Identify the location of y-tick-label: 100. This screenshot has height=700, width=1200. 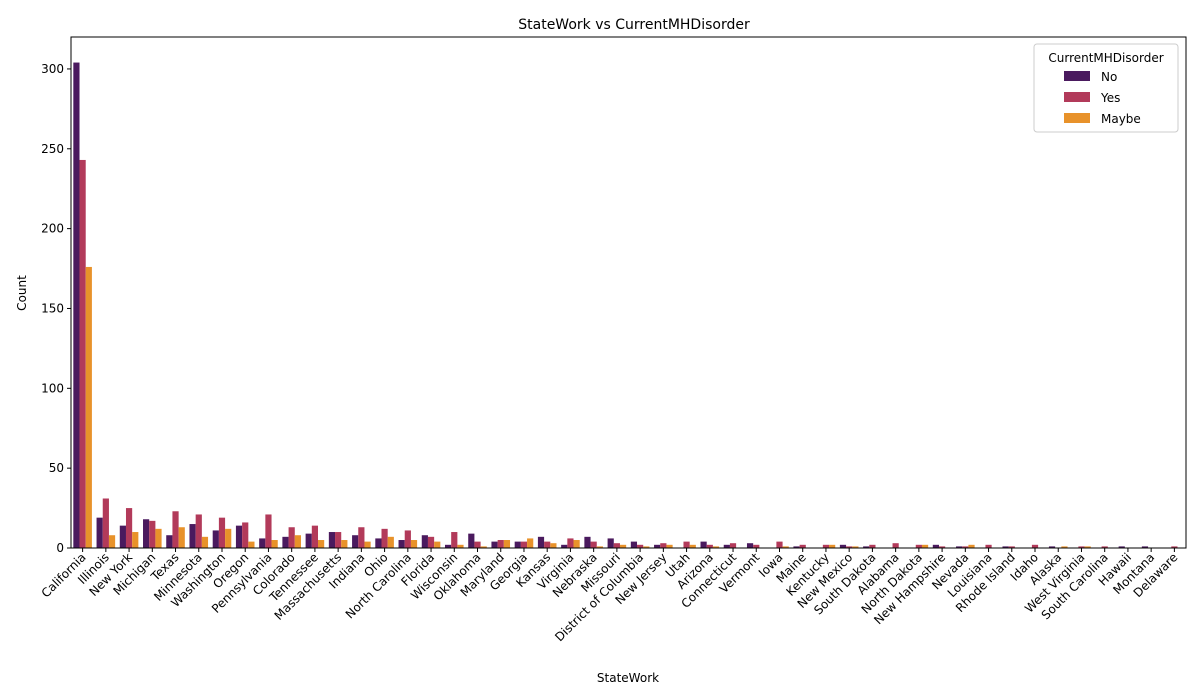
(52, 388).